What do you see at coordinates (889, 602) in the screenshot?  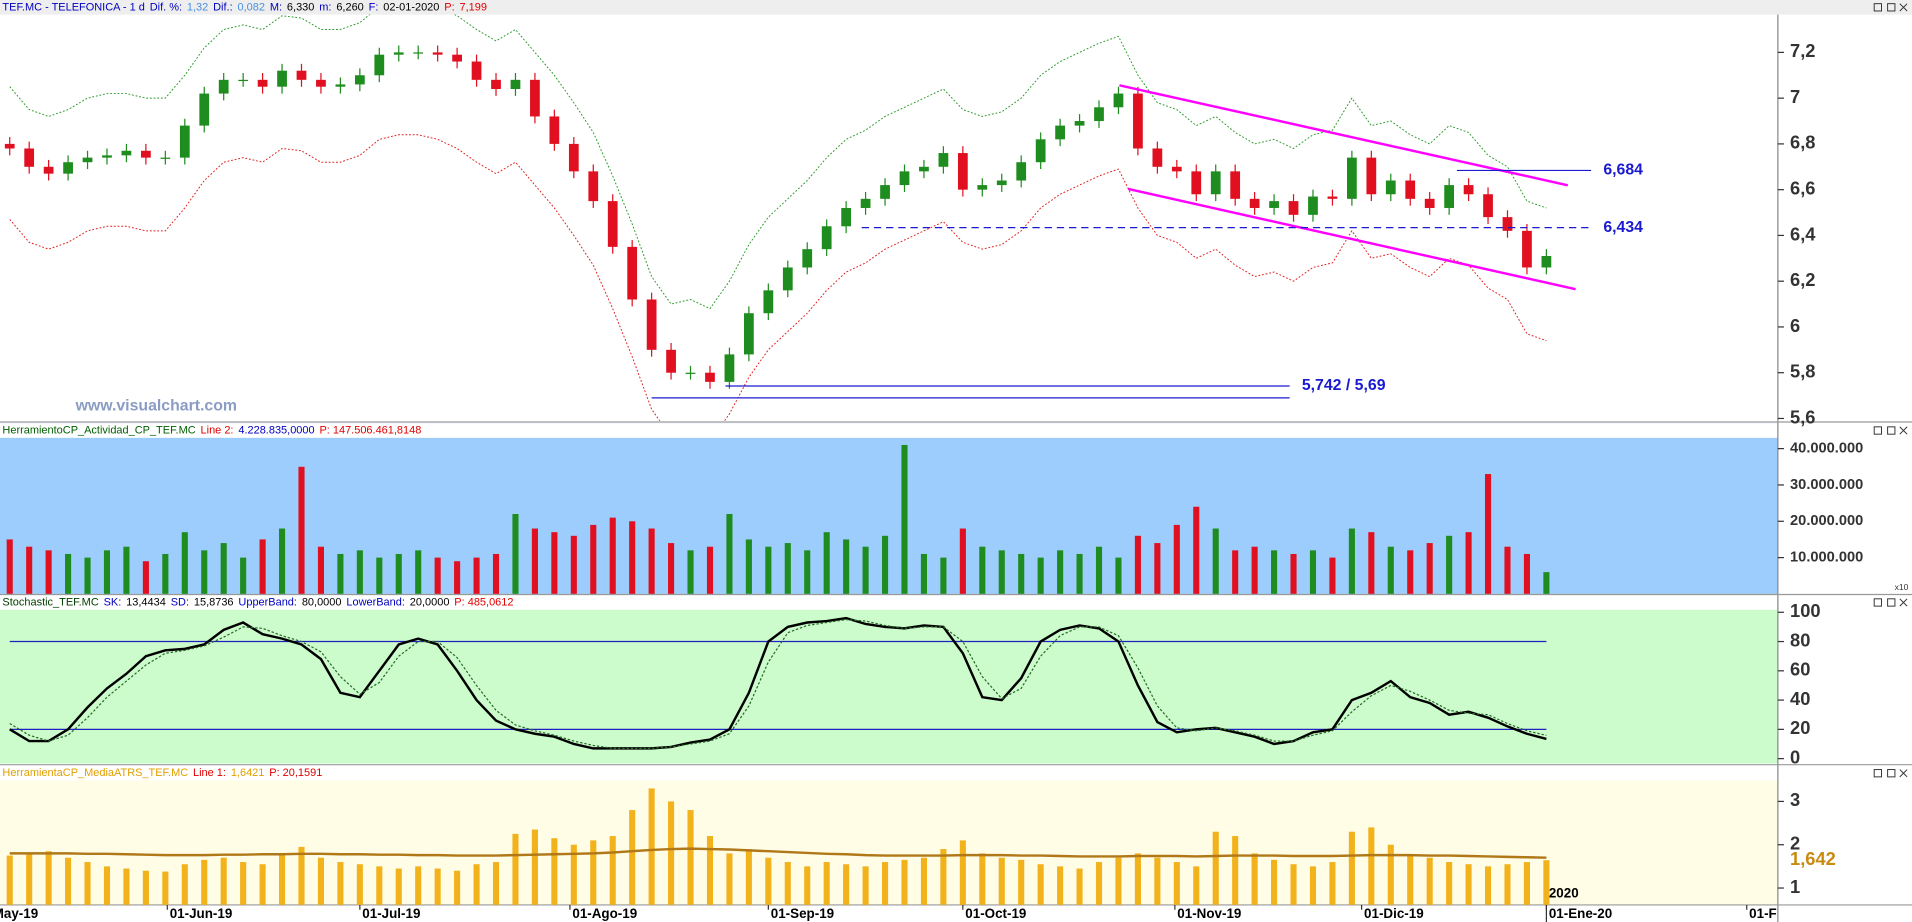 I see `stochastic-header-bar` at bounding box center [889, 602].